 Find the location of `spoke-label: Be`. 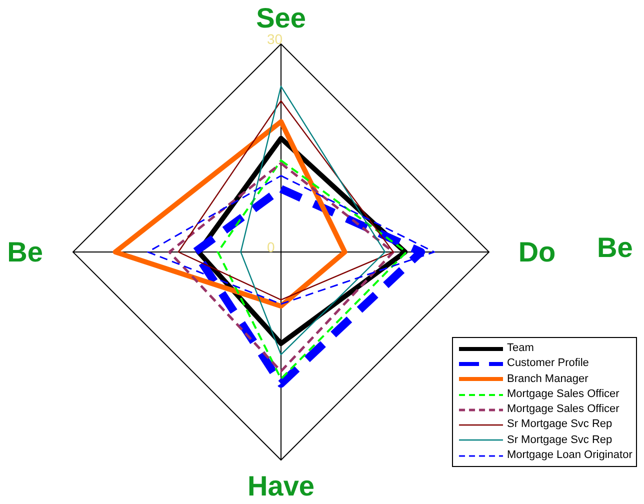

spoke-label: Be is located at coordinates (25, 252).